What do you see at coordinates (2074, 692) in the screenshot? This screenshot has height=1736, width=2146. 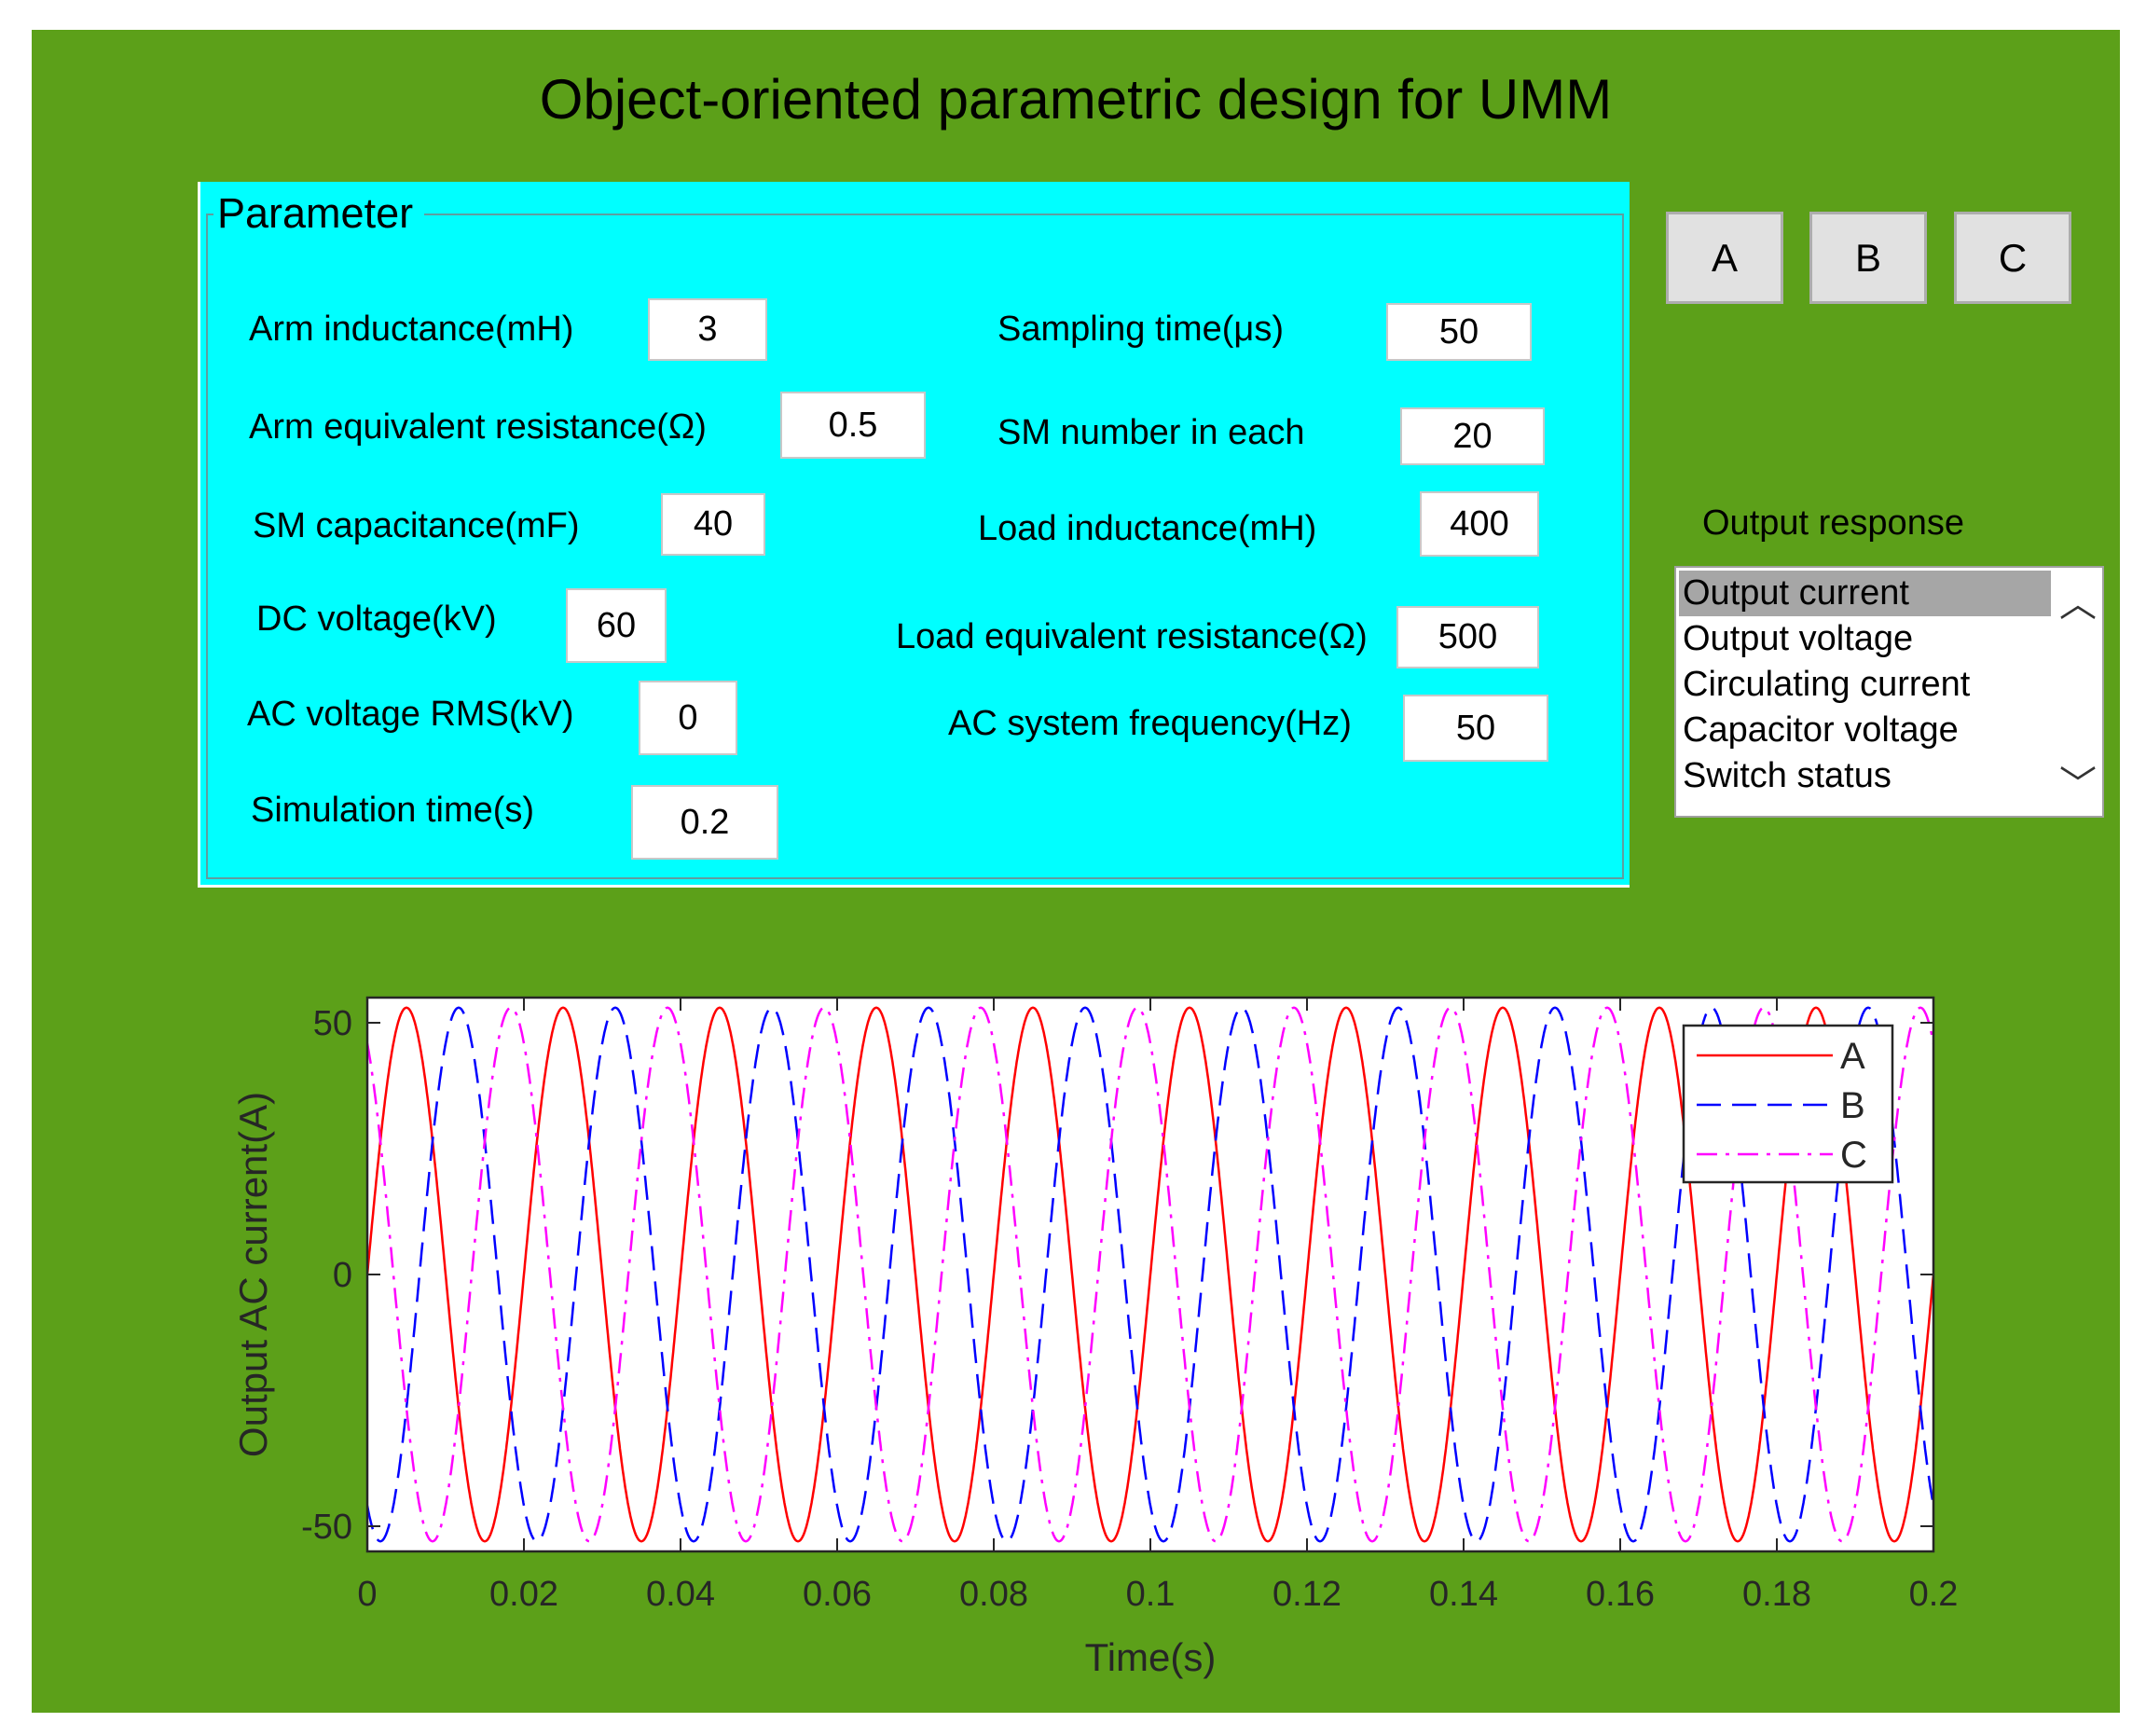 I see `list-scrollbar: ︿ ﹀` at bounding box center [2074, 692].